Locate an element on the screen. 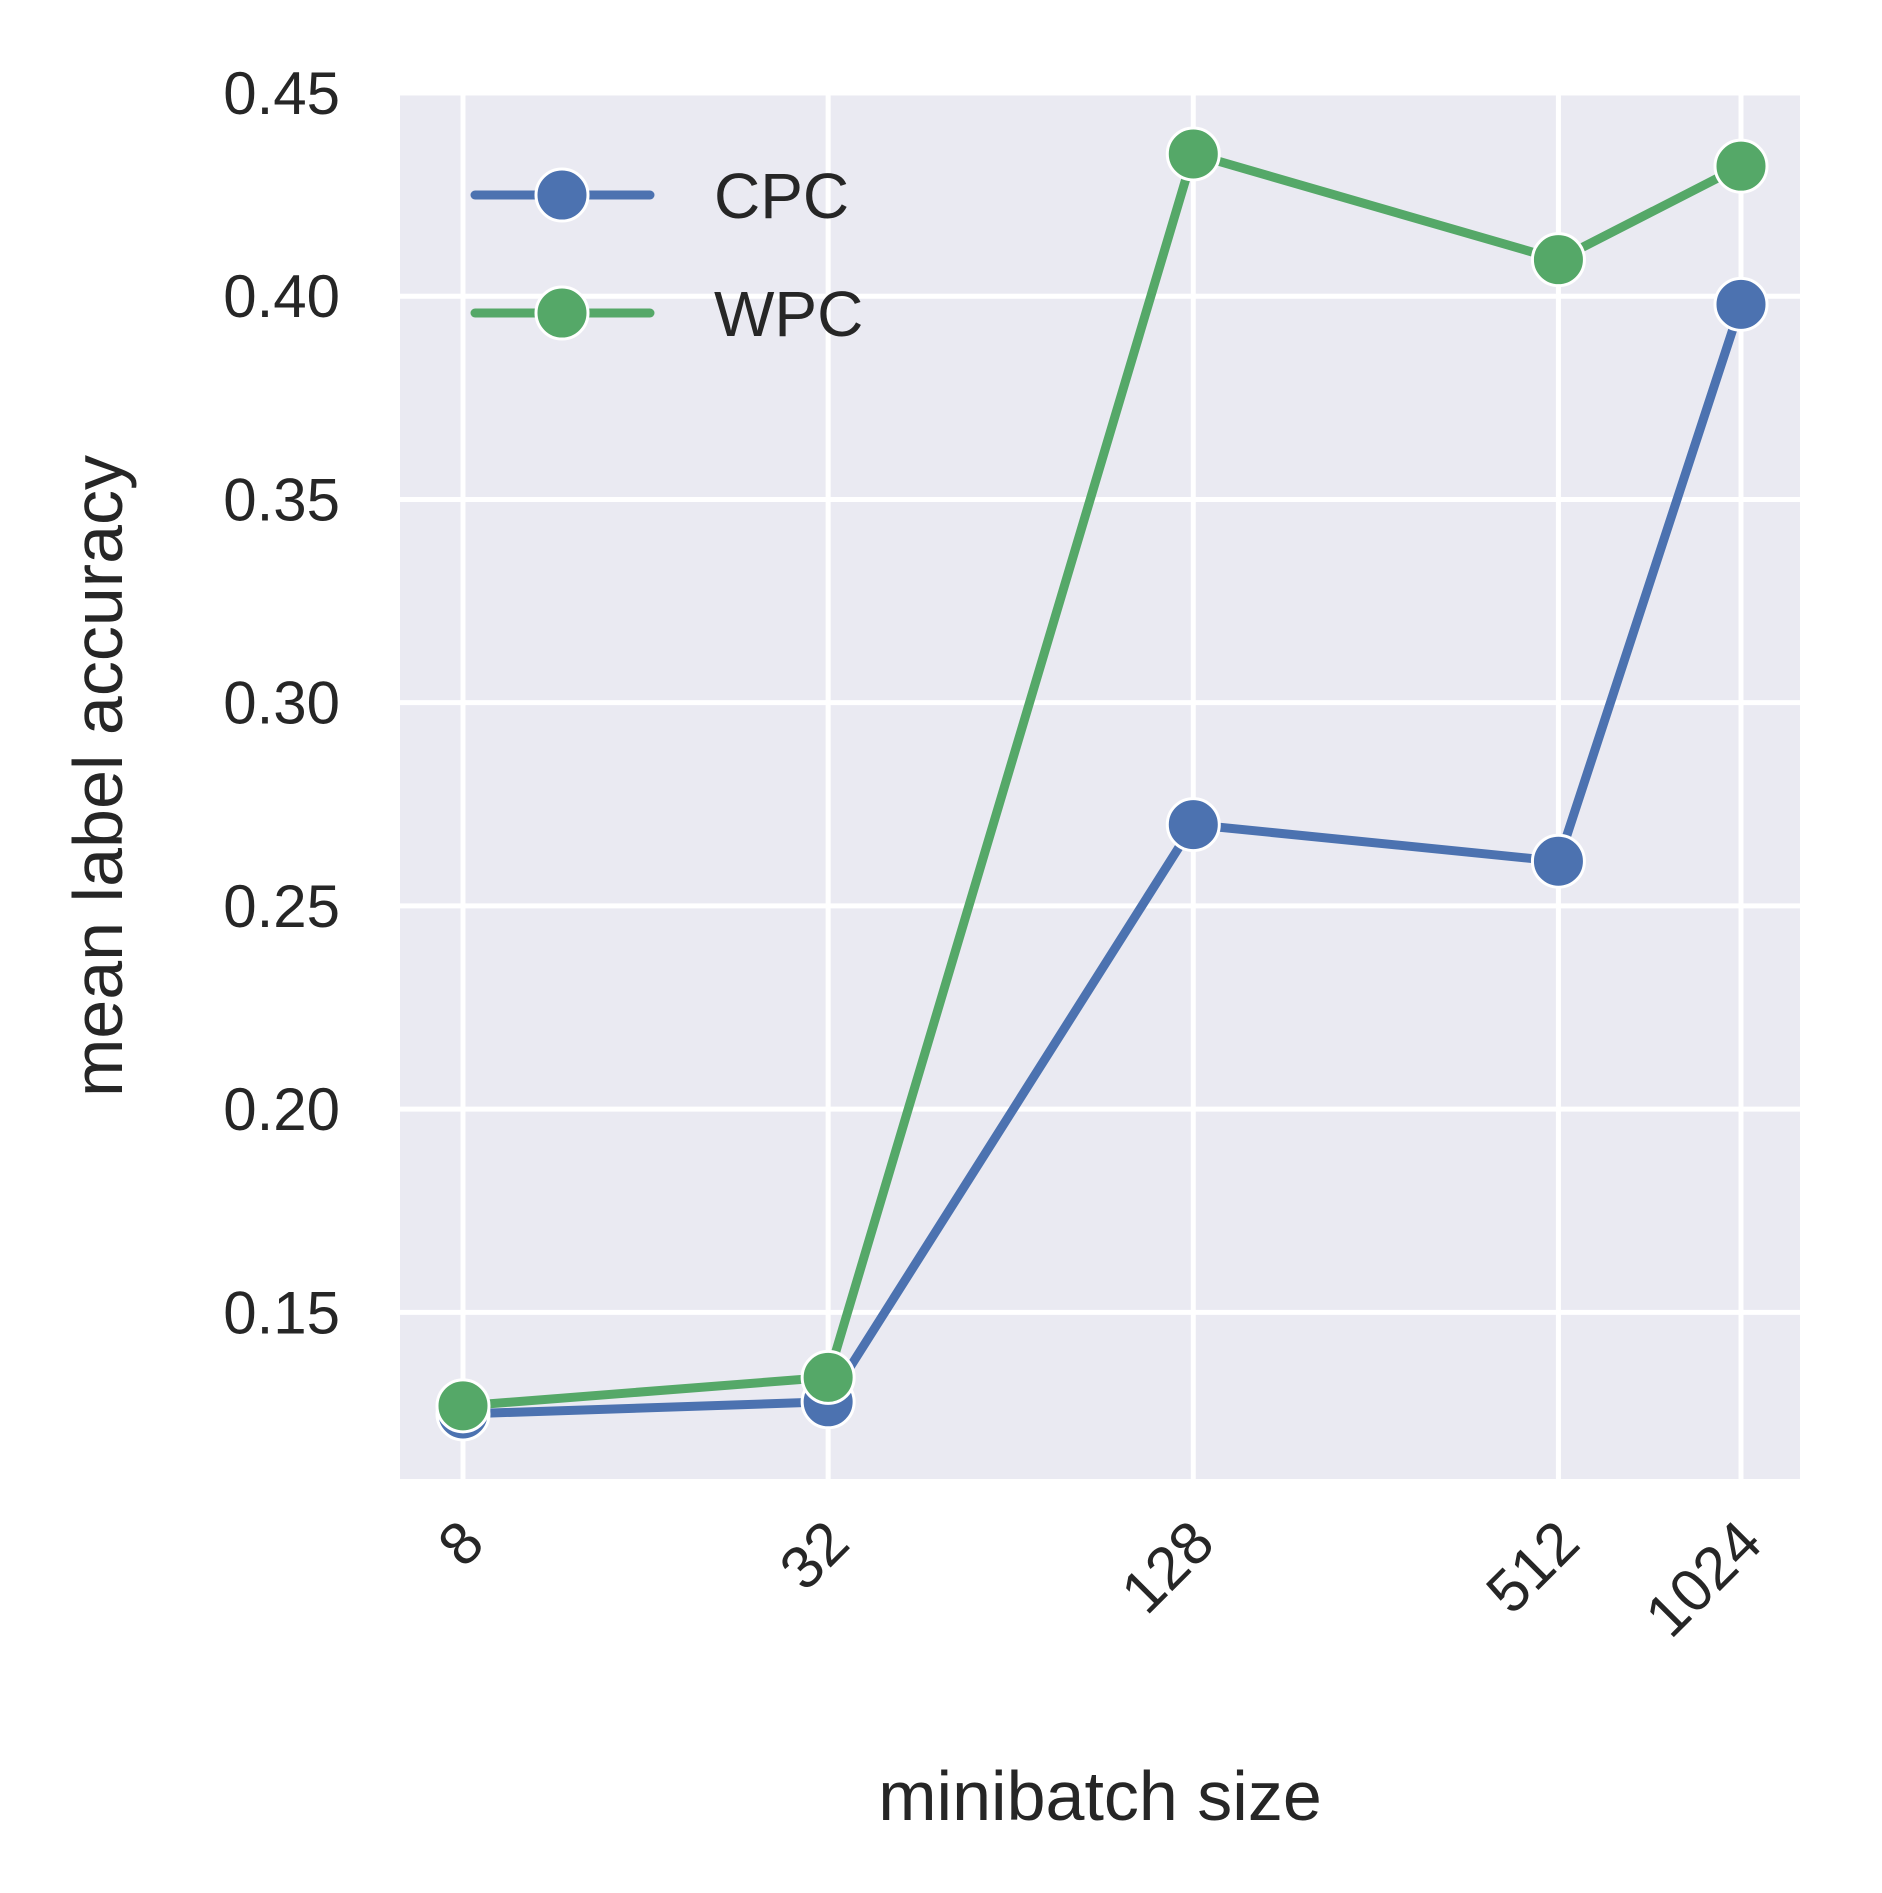  y-tick-label: 0.45 is located at coordinates (281, 93).